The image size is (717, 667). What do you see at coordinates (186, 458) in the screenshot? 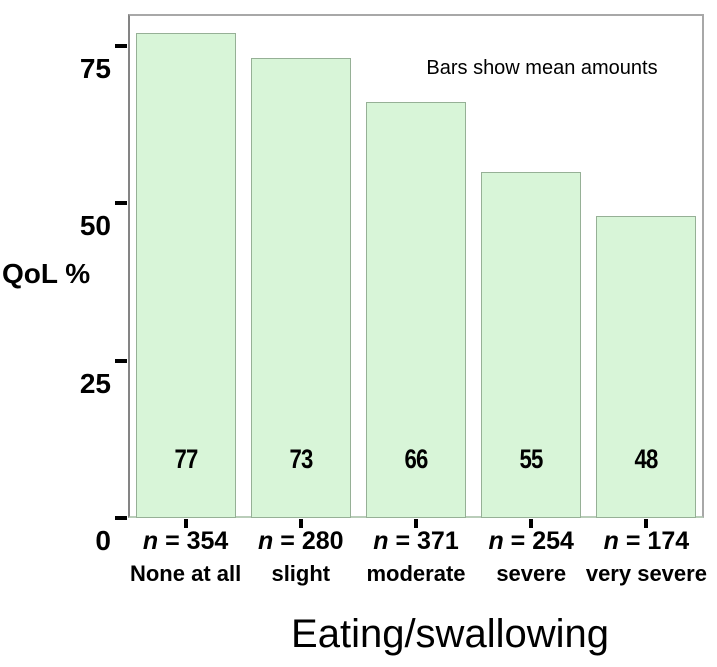
I see `bar-value-label: 77` at bounding box center [186, 458].